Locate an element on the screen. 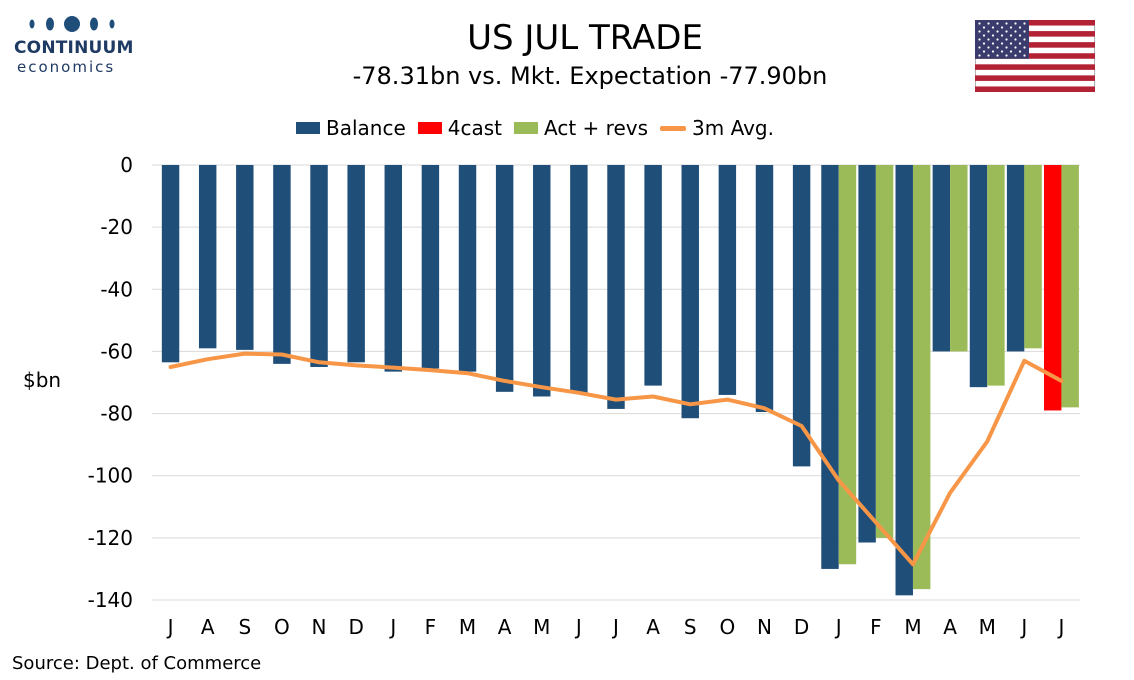  legend-item-4cast: 4cast is located at coordinates (460, 128).